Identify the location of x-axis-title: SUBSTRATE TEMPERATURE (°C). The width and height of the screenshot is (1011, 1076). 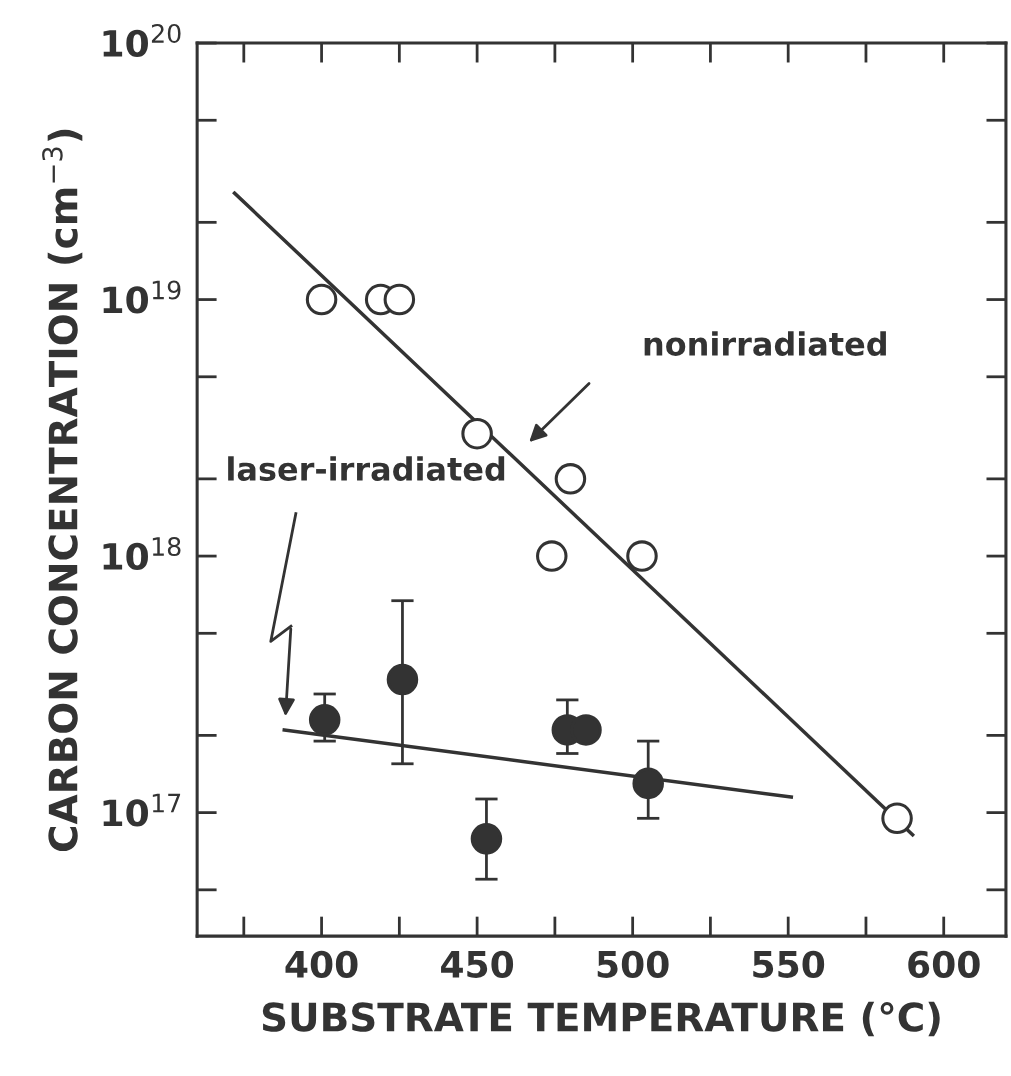
(601, 1019).